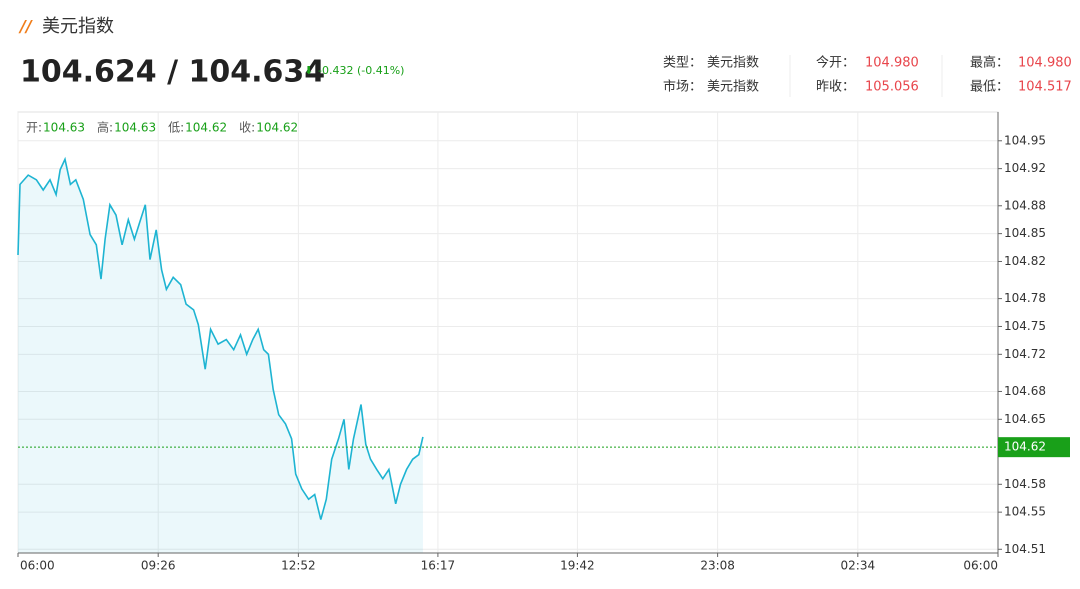 Image resolution: width=1080 pixels, height=589 pixels. What do you see at coordinates (172, 72) in the screenshot?
I see `price: 104.624 / 104.634` at bounding box center [172, 72].